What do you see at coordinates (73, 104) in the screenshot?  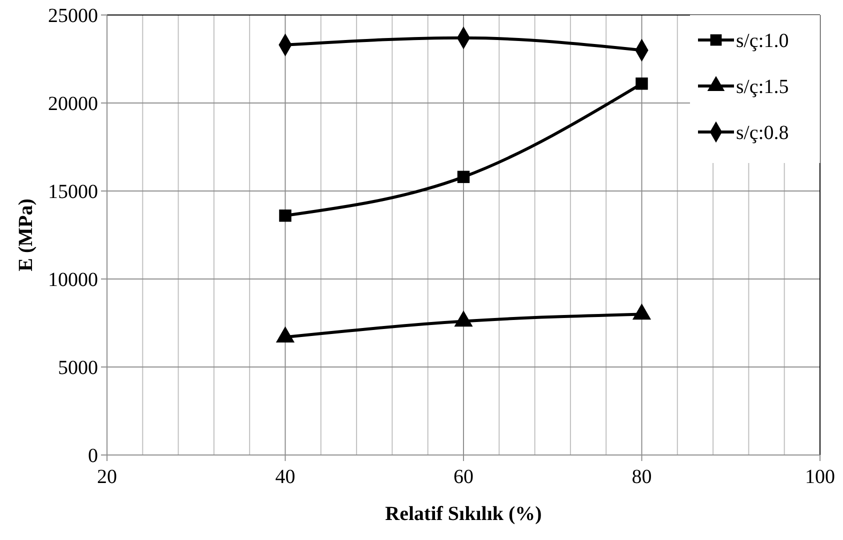 I see `y-tick-label: 20000` at bounding box center [73, 104].